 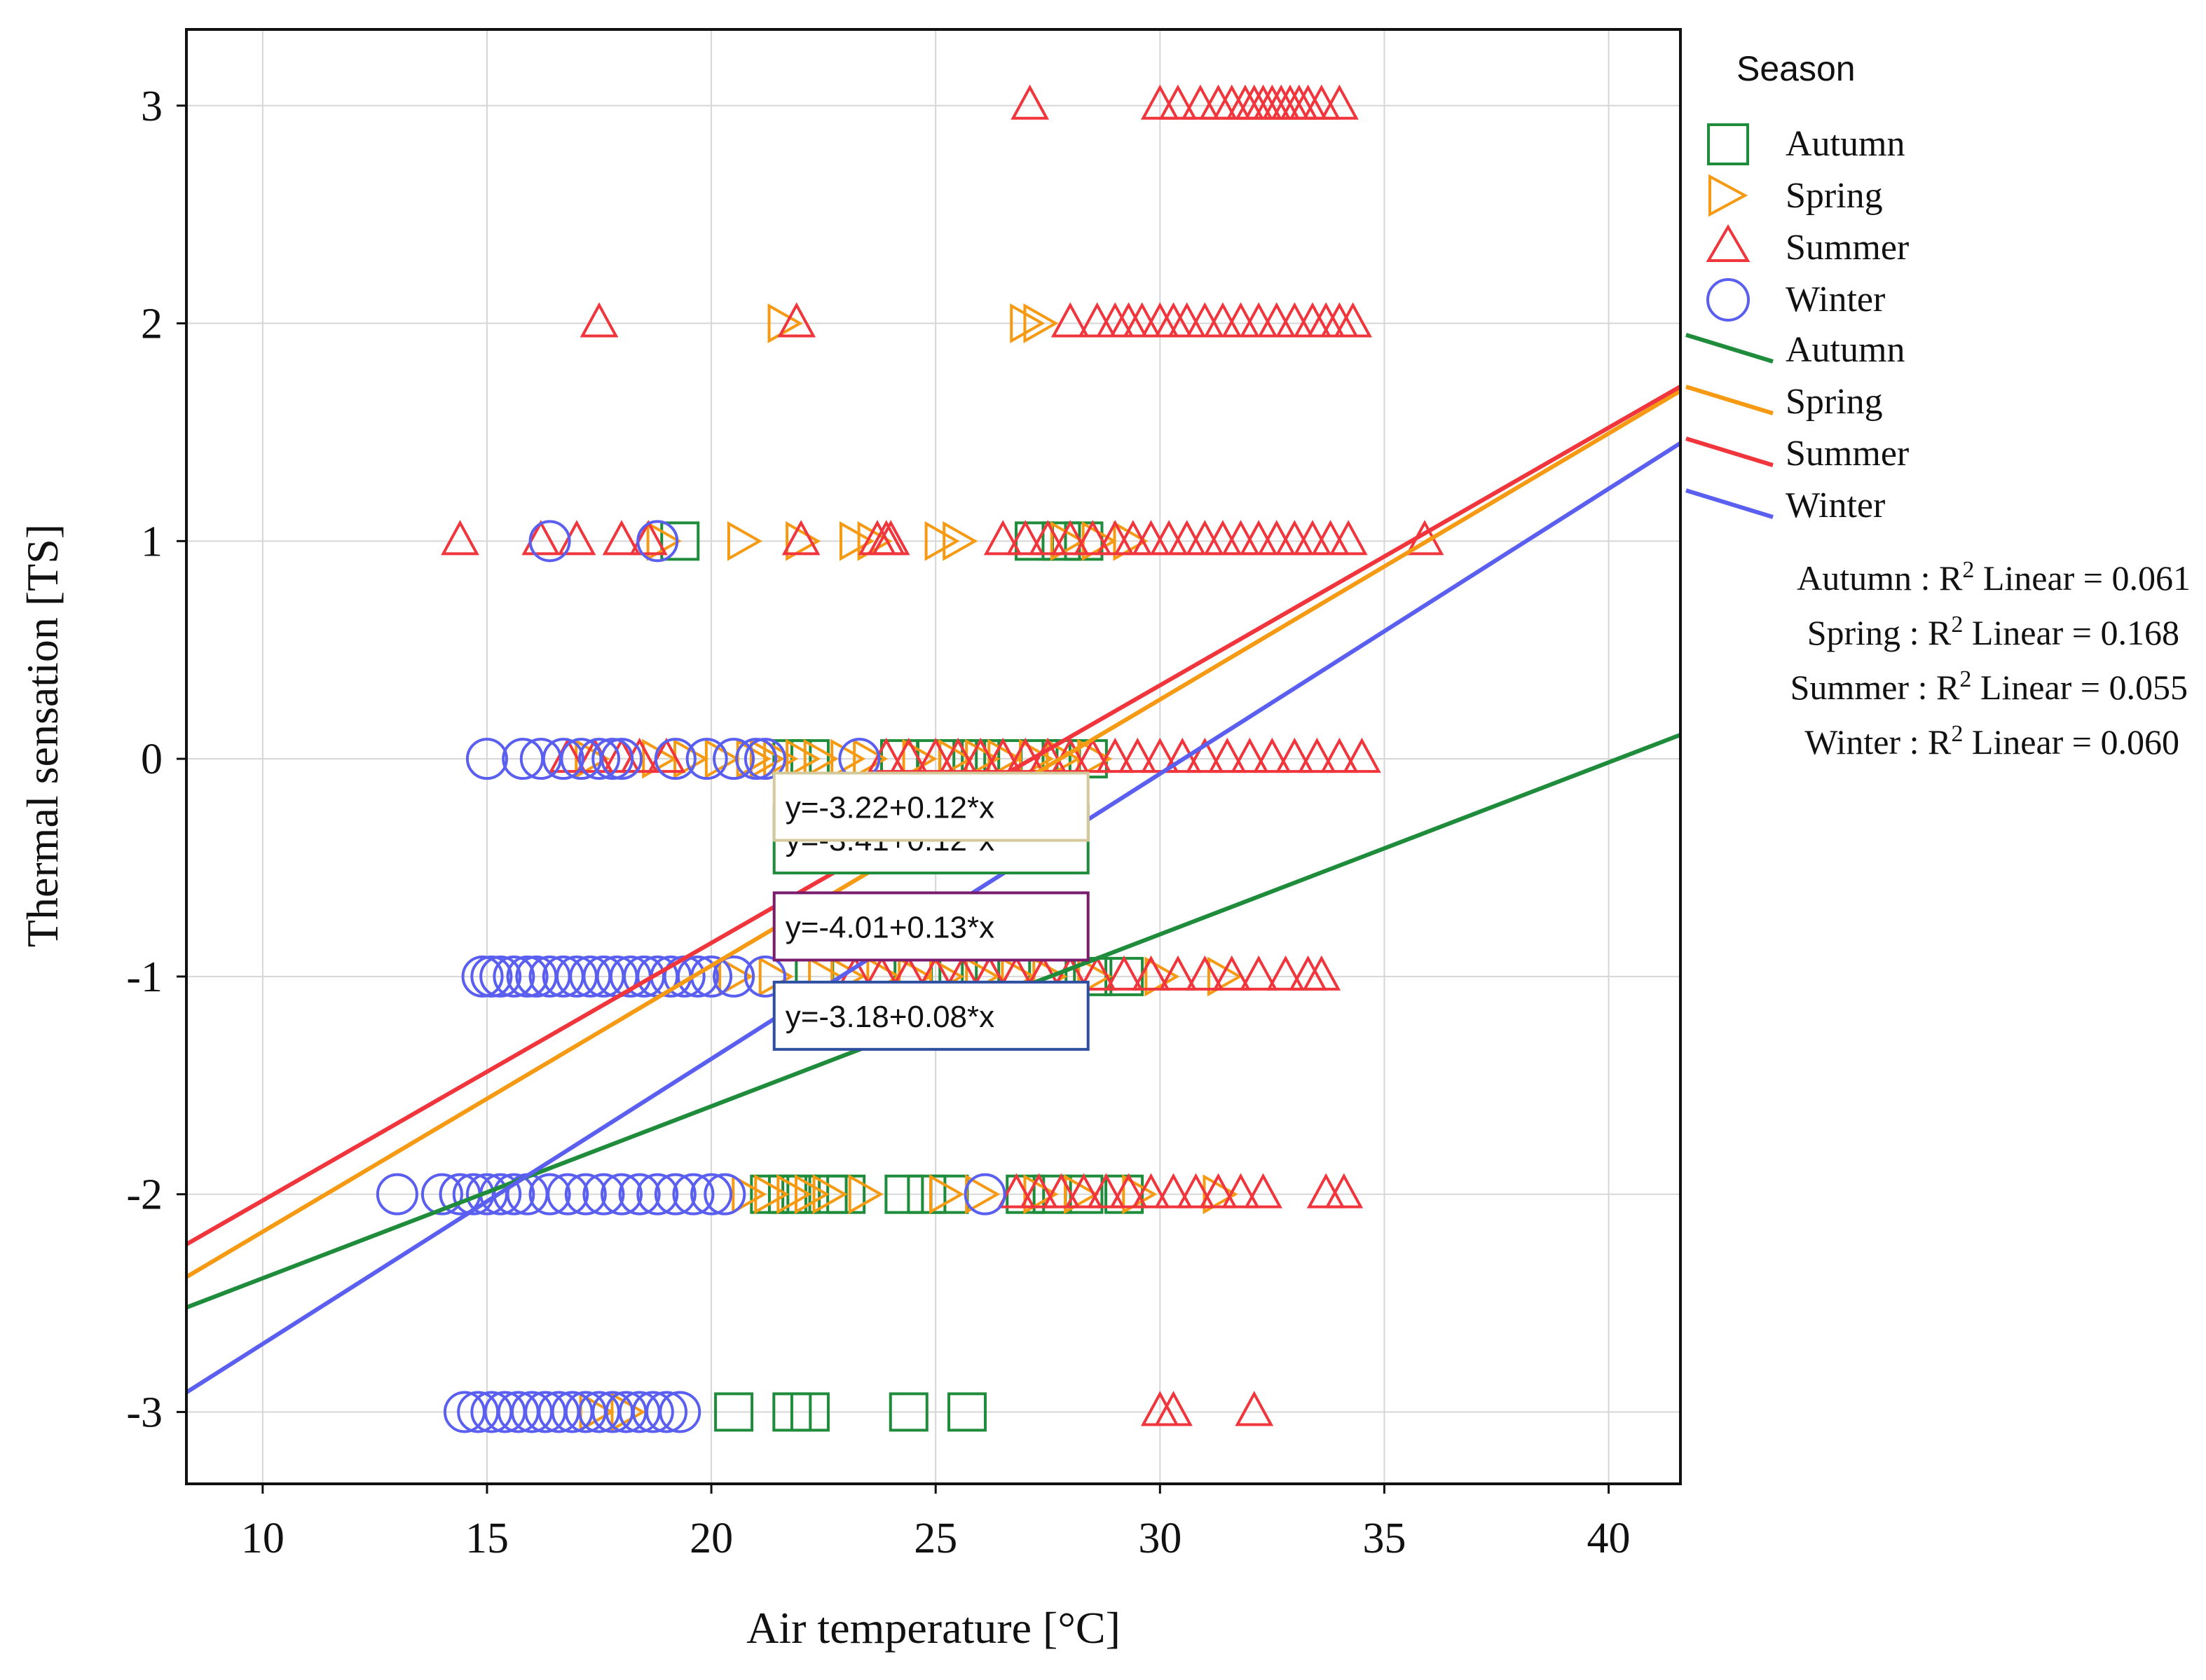 I want to click on legend-label: Autumn, so click(x=1845, y=350).